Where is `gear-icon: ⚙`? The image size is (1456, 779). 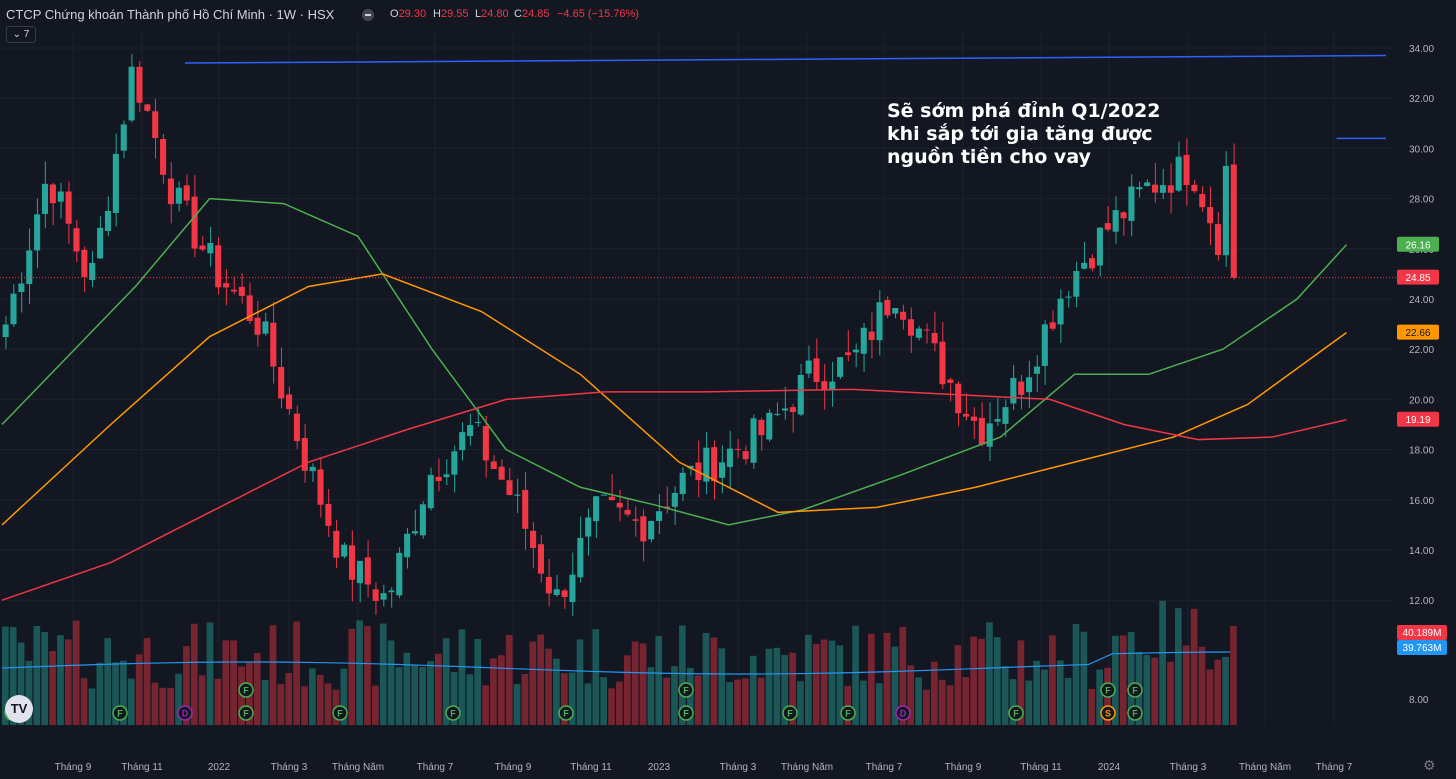 gear-icon: ⚙ is located at coordinates (1429, 765).